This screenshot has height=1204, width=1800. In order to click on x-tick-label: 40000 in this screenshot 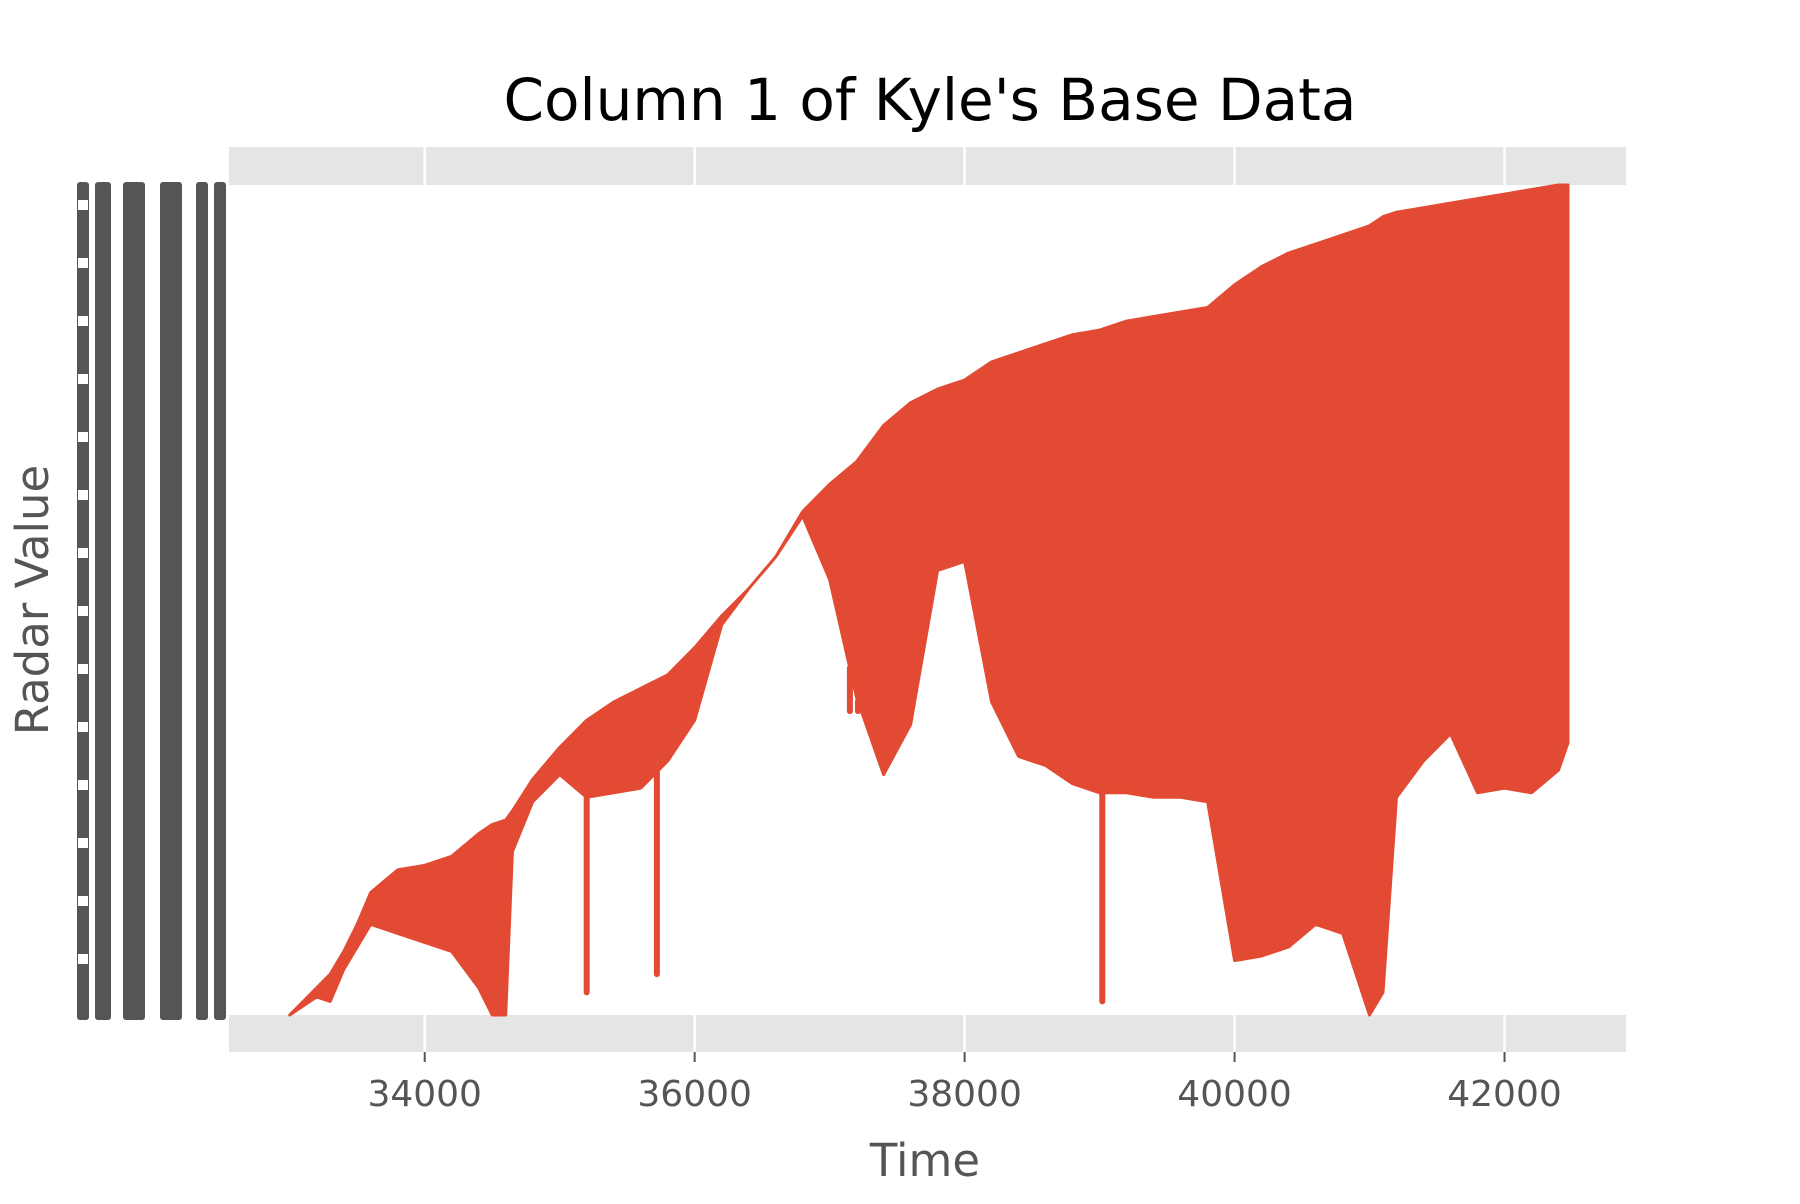, I will do `click(1234, 1094)`.